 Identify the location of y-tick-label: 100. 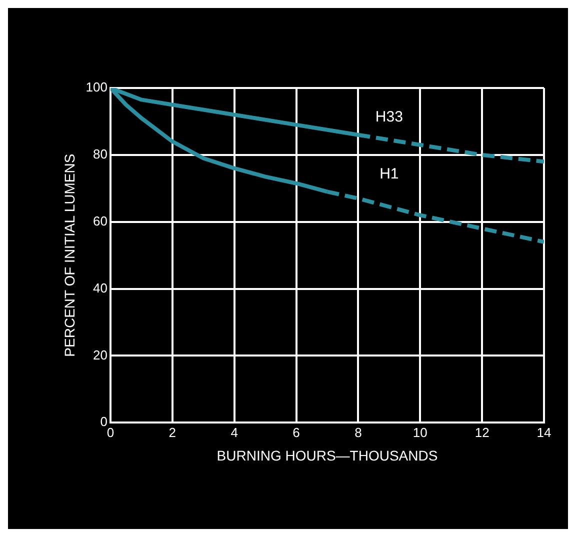
(97, 87).